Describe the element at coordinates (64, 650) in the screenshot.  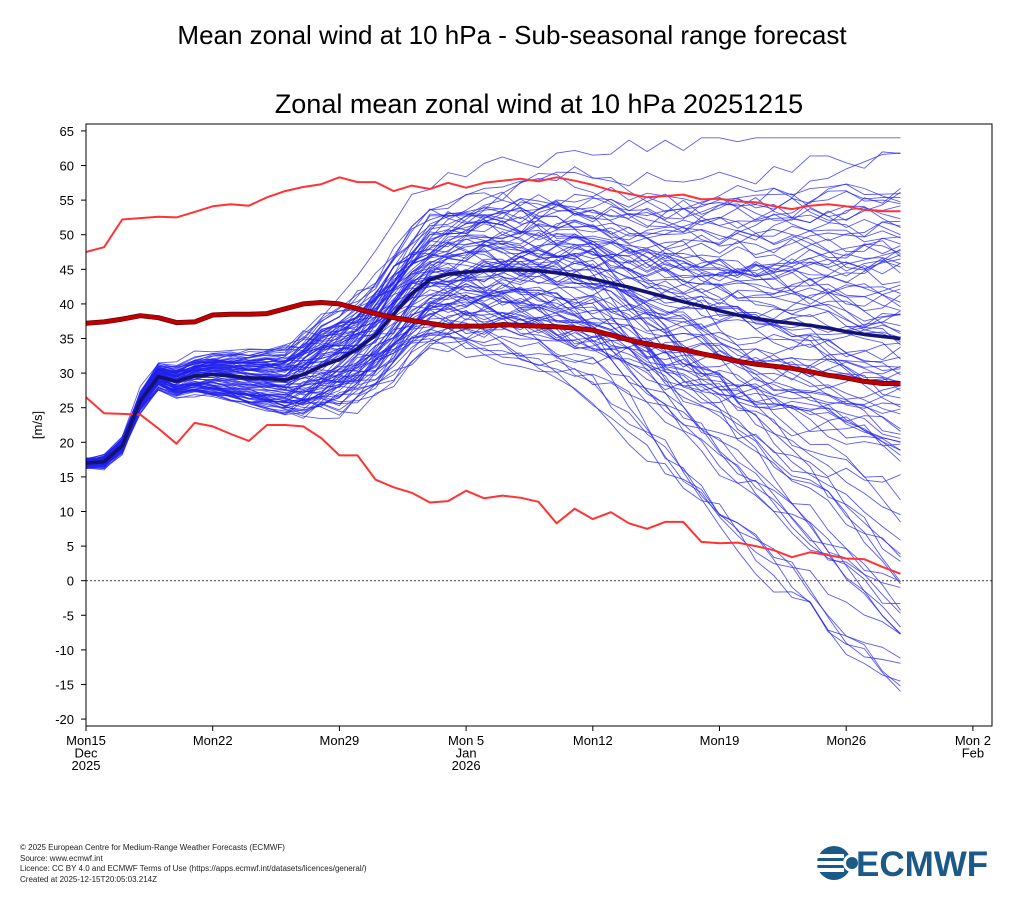
I see `y-tick-label: -10` at that location.